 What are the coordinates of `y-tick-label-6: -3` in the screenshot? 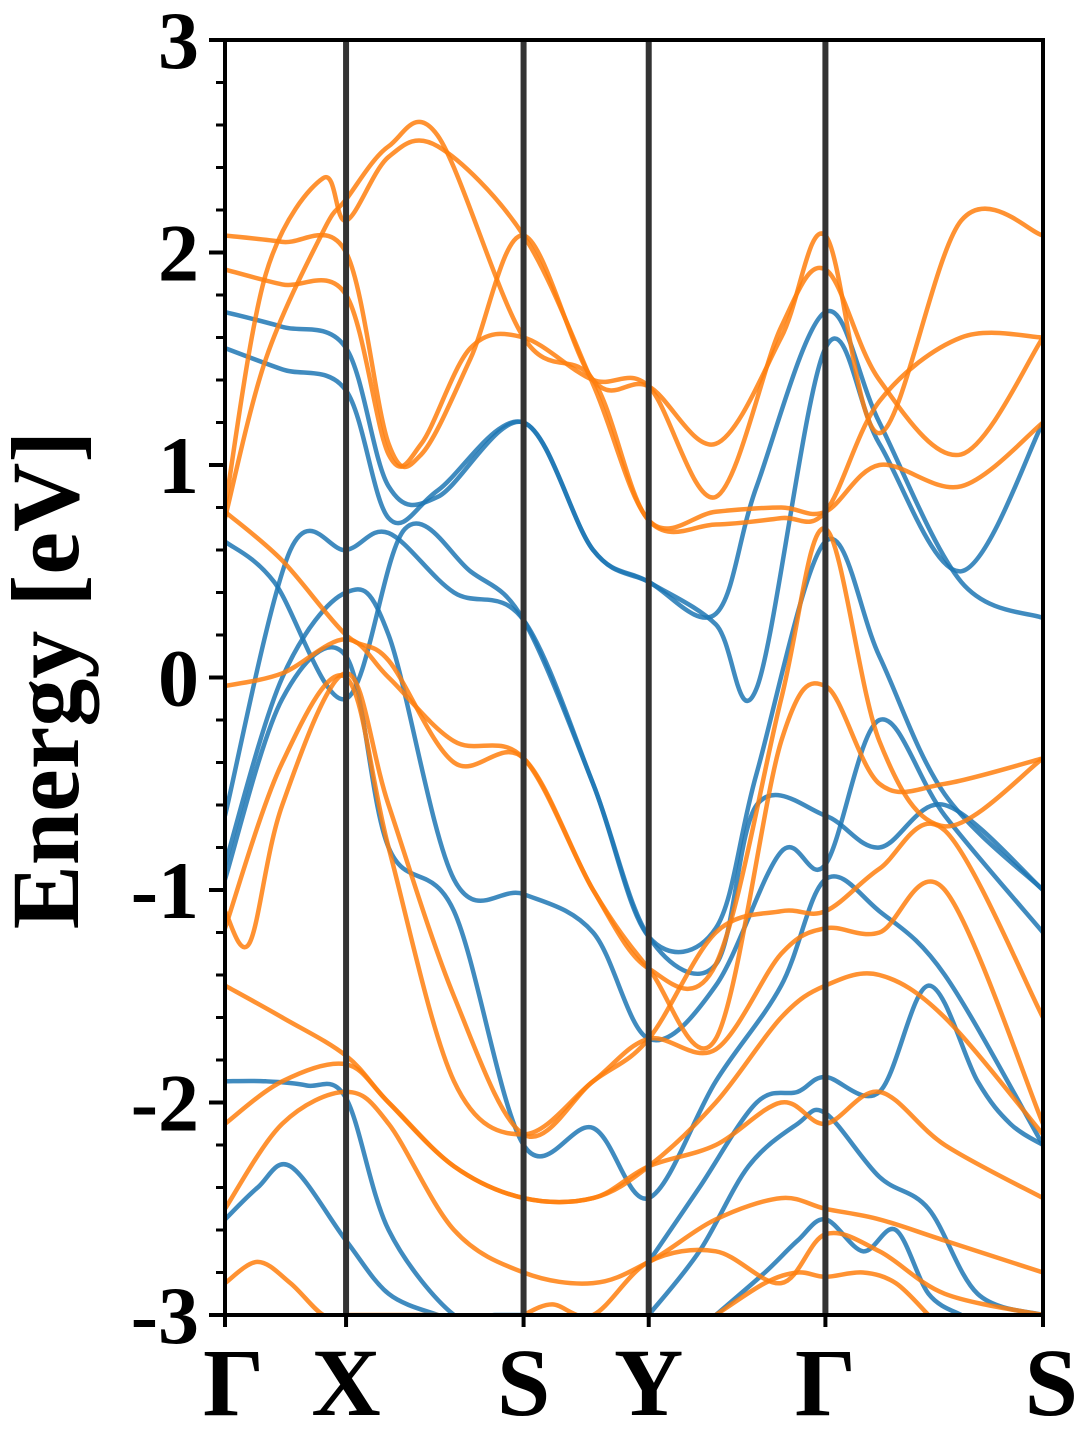 It's located at (165, 1315).